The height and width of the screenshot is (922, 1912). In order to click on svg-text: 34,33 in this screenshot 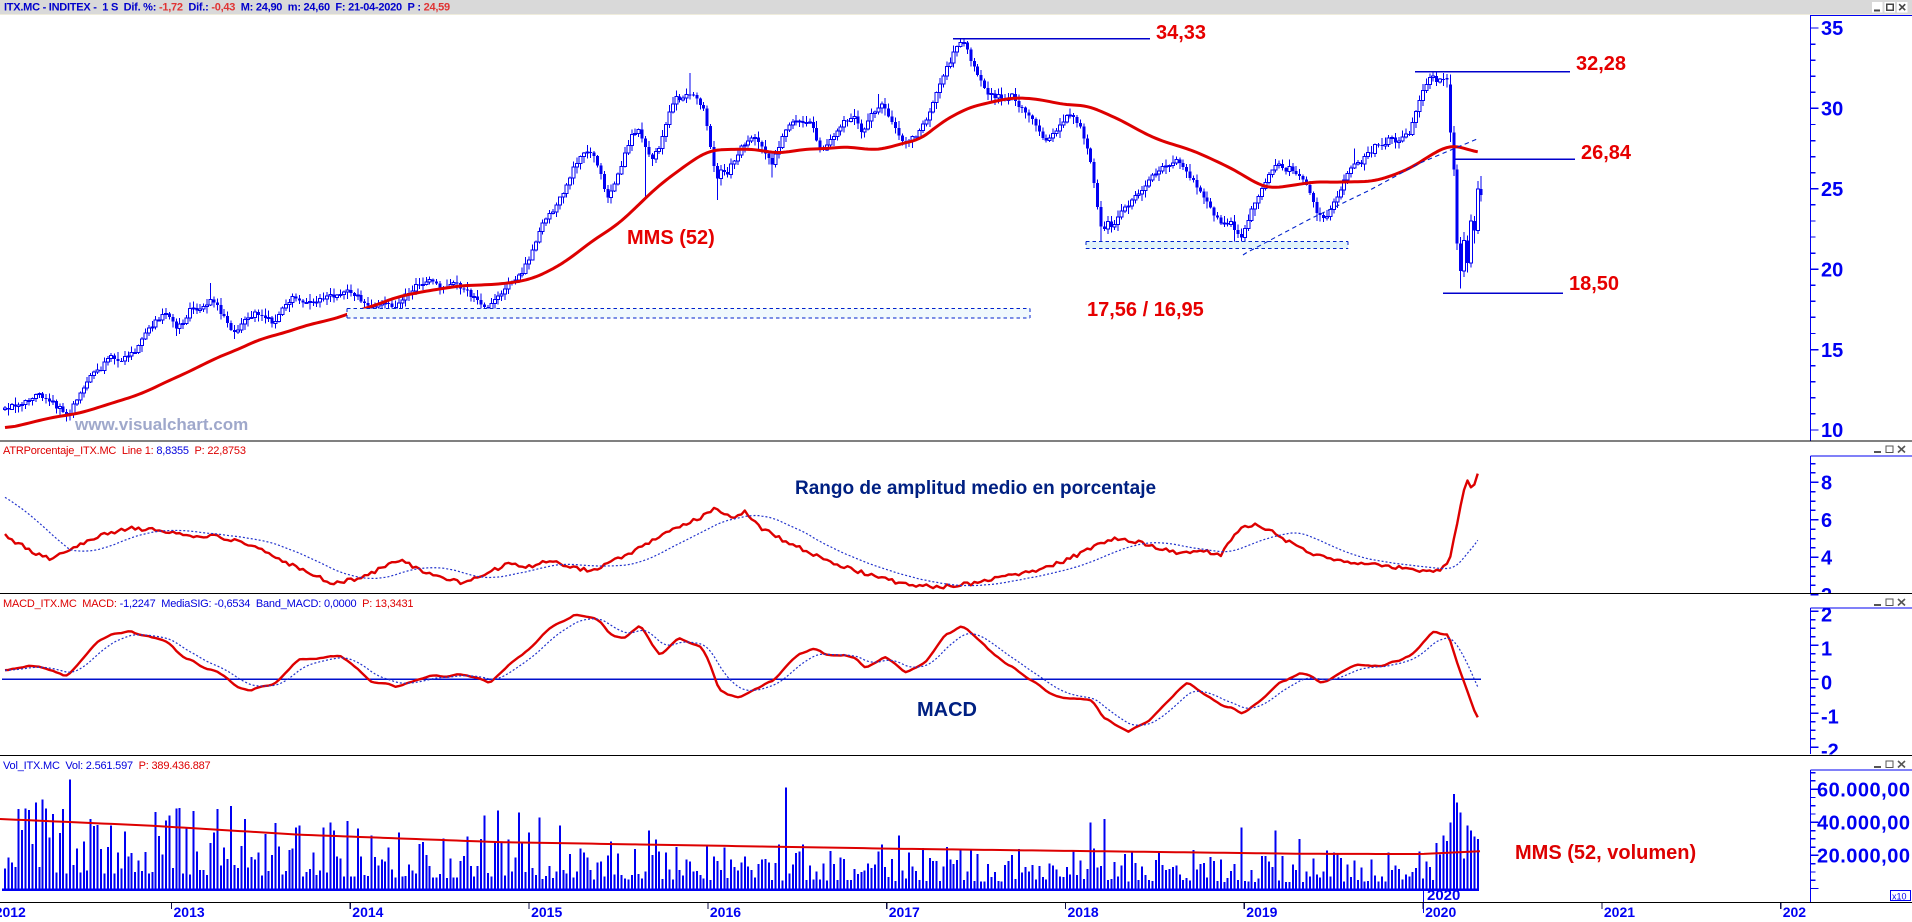, I will do `click(1181, 33)`.